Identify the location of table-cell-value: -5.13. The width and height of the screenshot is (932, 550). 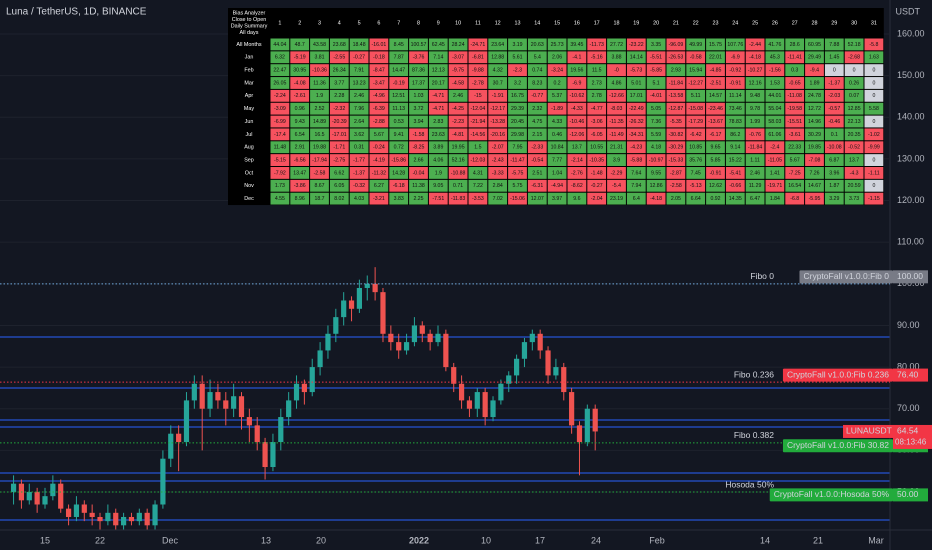
(696, 186).